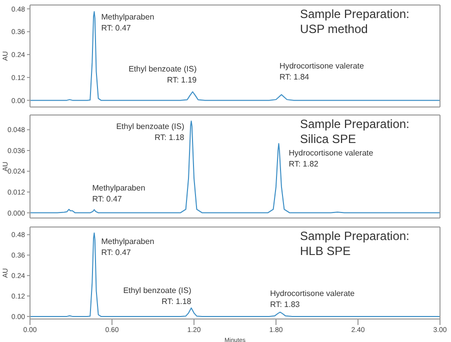  What do you see at coordinates (355, 132) in the screenshot?
I see `text: Sample Preparation: Silica SPE` at bounding box center [355, 132].